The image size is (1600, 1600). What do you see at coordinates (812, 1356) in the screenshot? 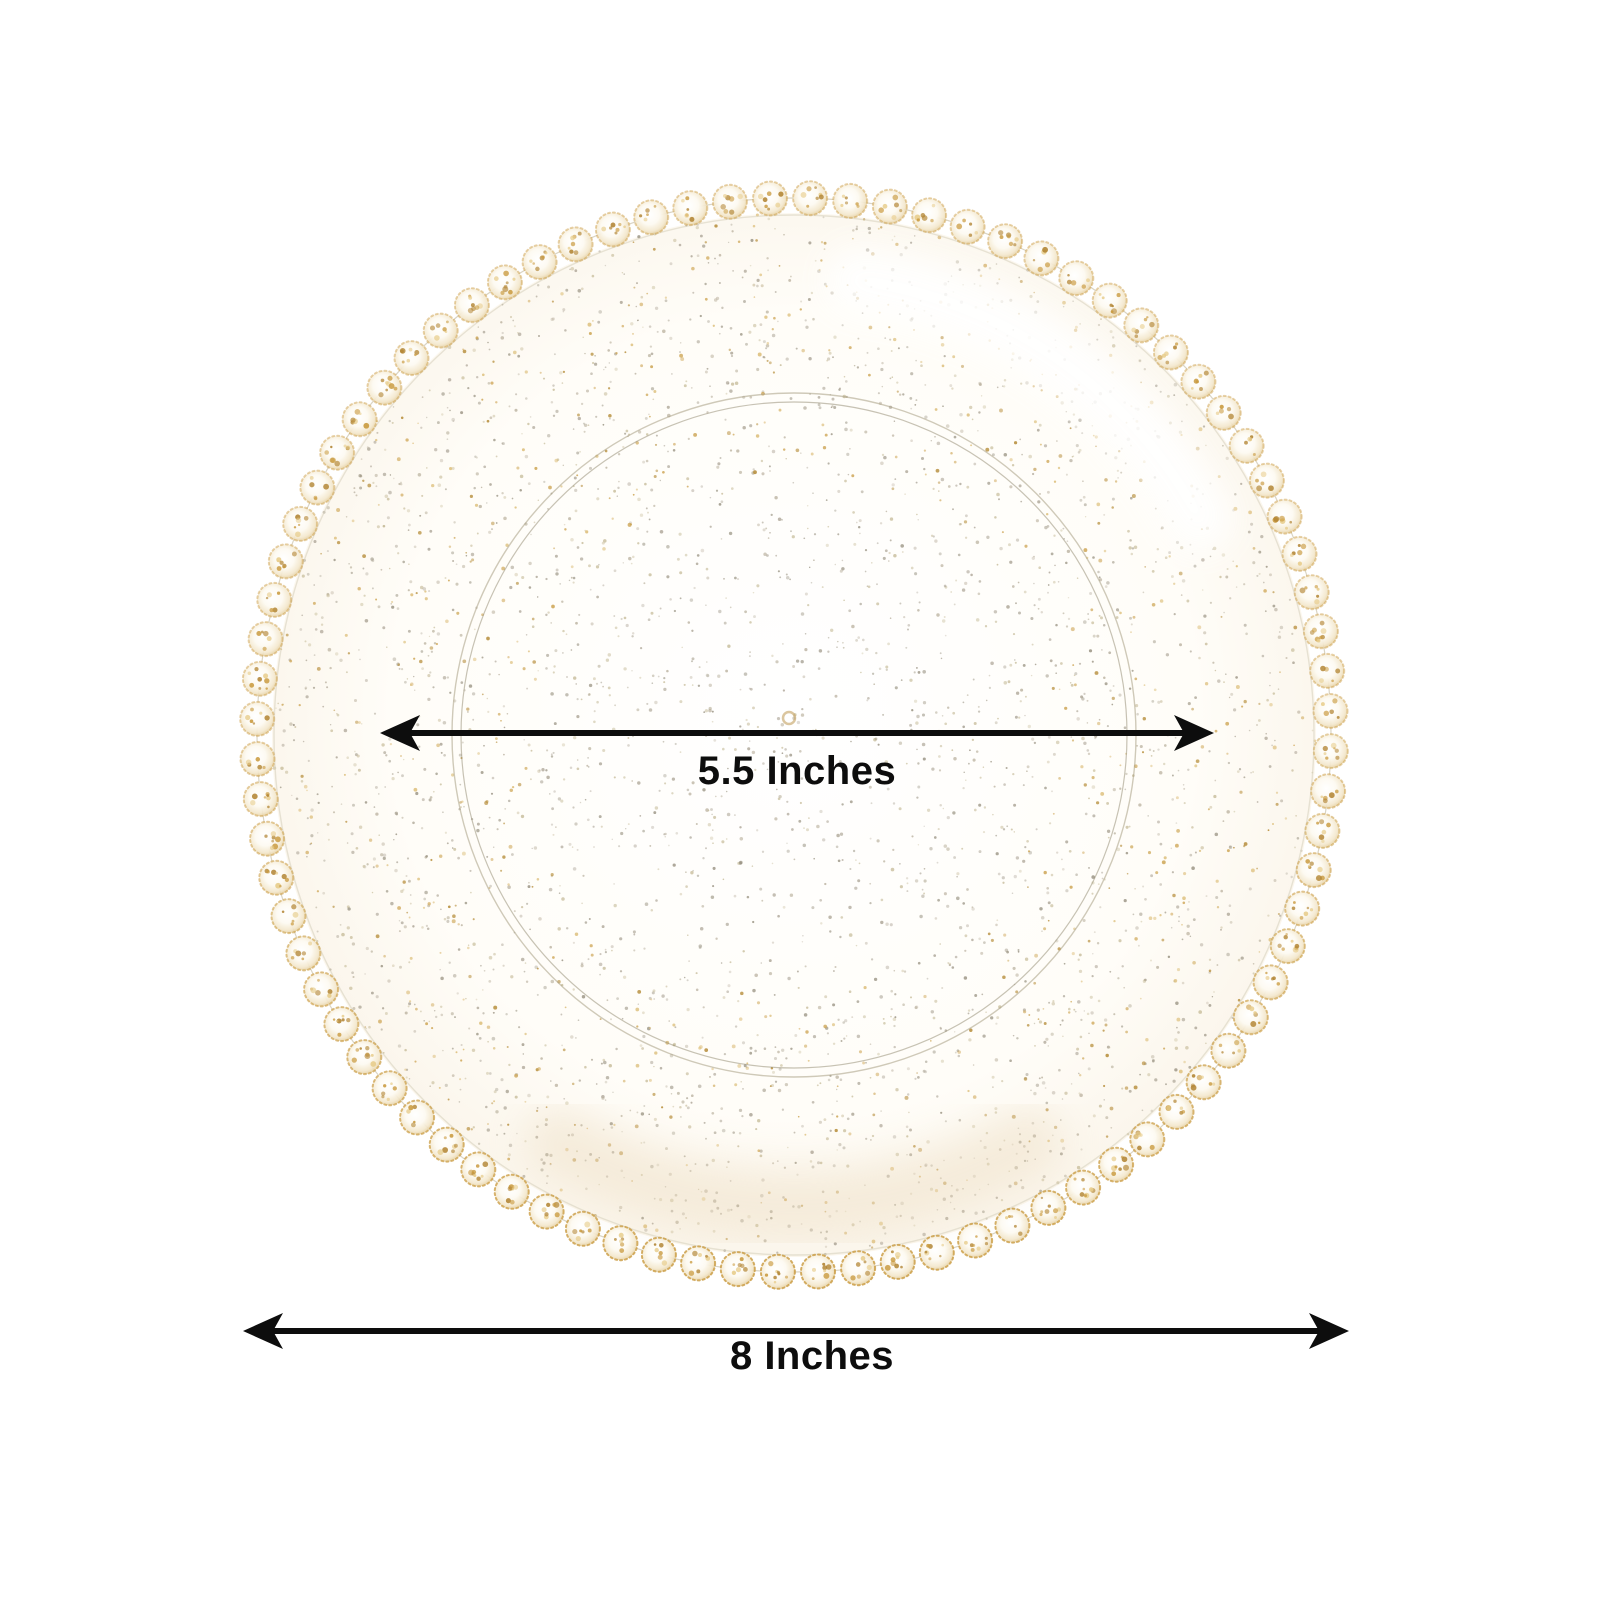
I see `outer-diameter-label: 8 Inches` at bounding box center [812, 1356].